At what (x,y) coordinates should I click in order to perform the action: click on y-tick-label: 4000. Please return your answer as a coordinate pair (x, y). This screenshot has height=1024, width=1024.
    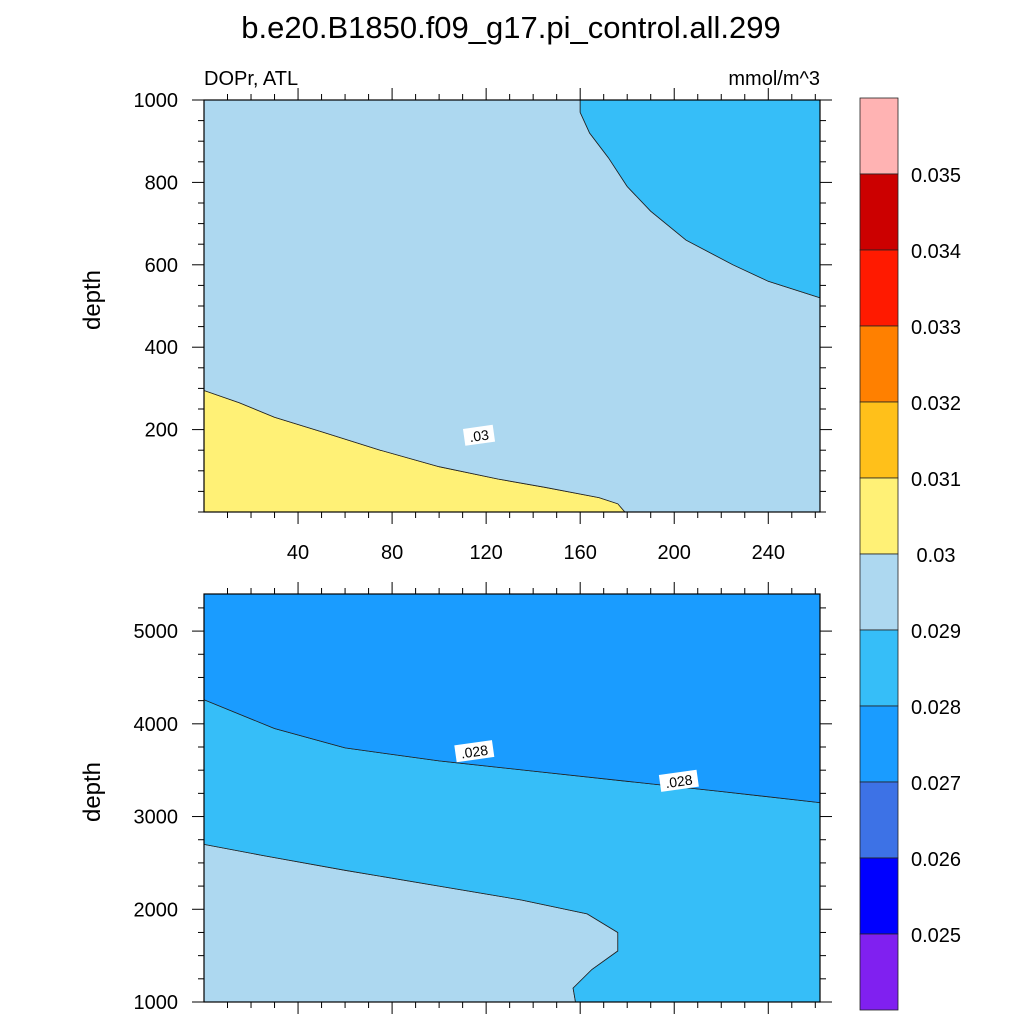
    Looking at the image, I should click on (156, 725).